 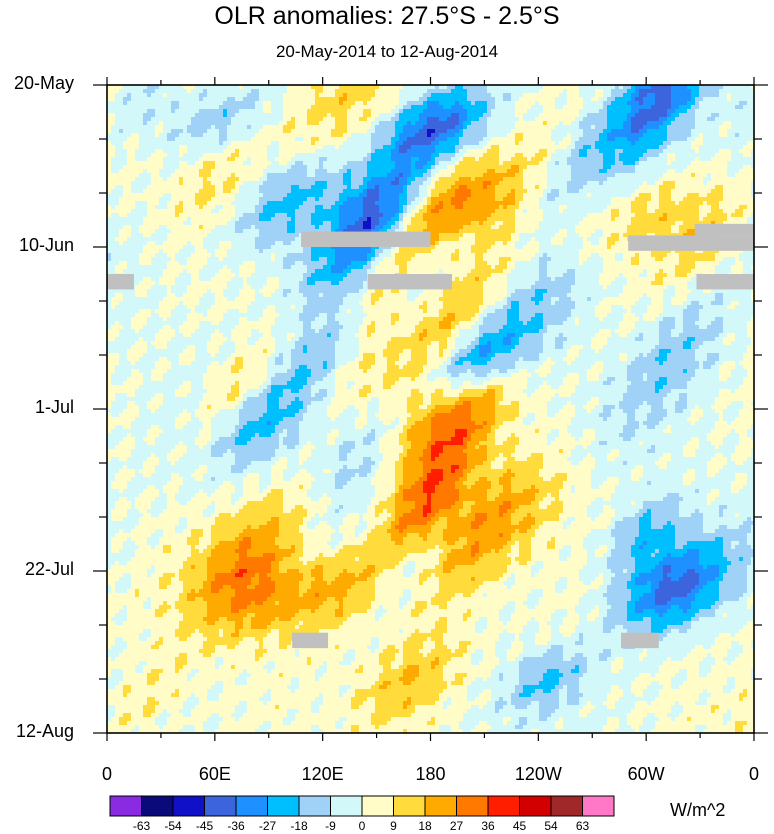 I want to click on colorbar-label: 63, so click(x=583, y=826).